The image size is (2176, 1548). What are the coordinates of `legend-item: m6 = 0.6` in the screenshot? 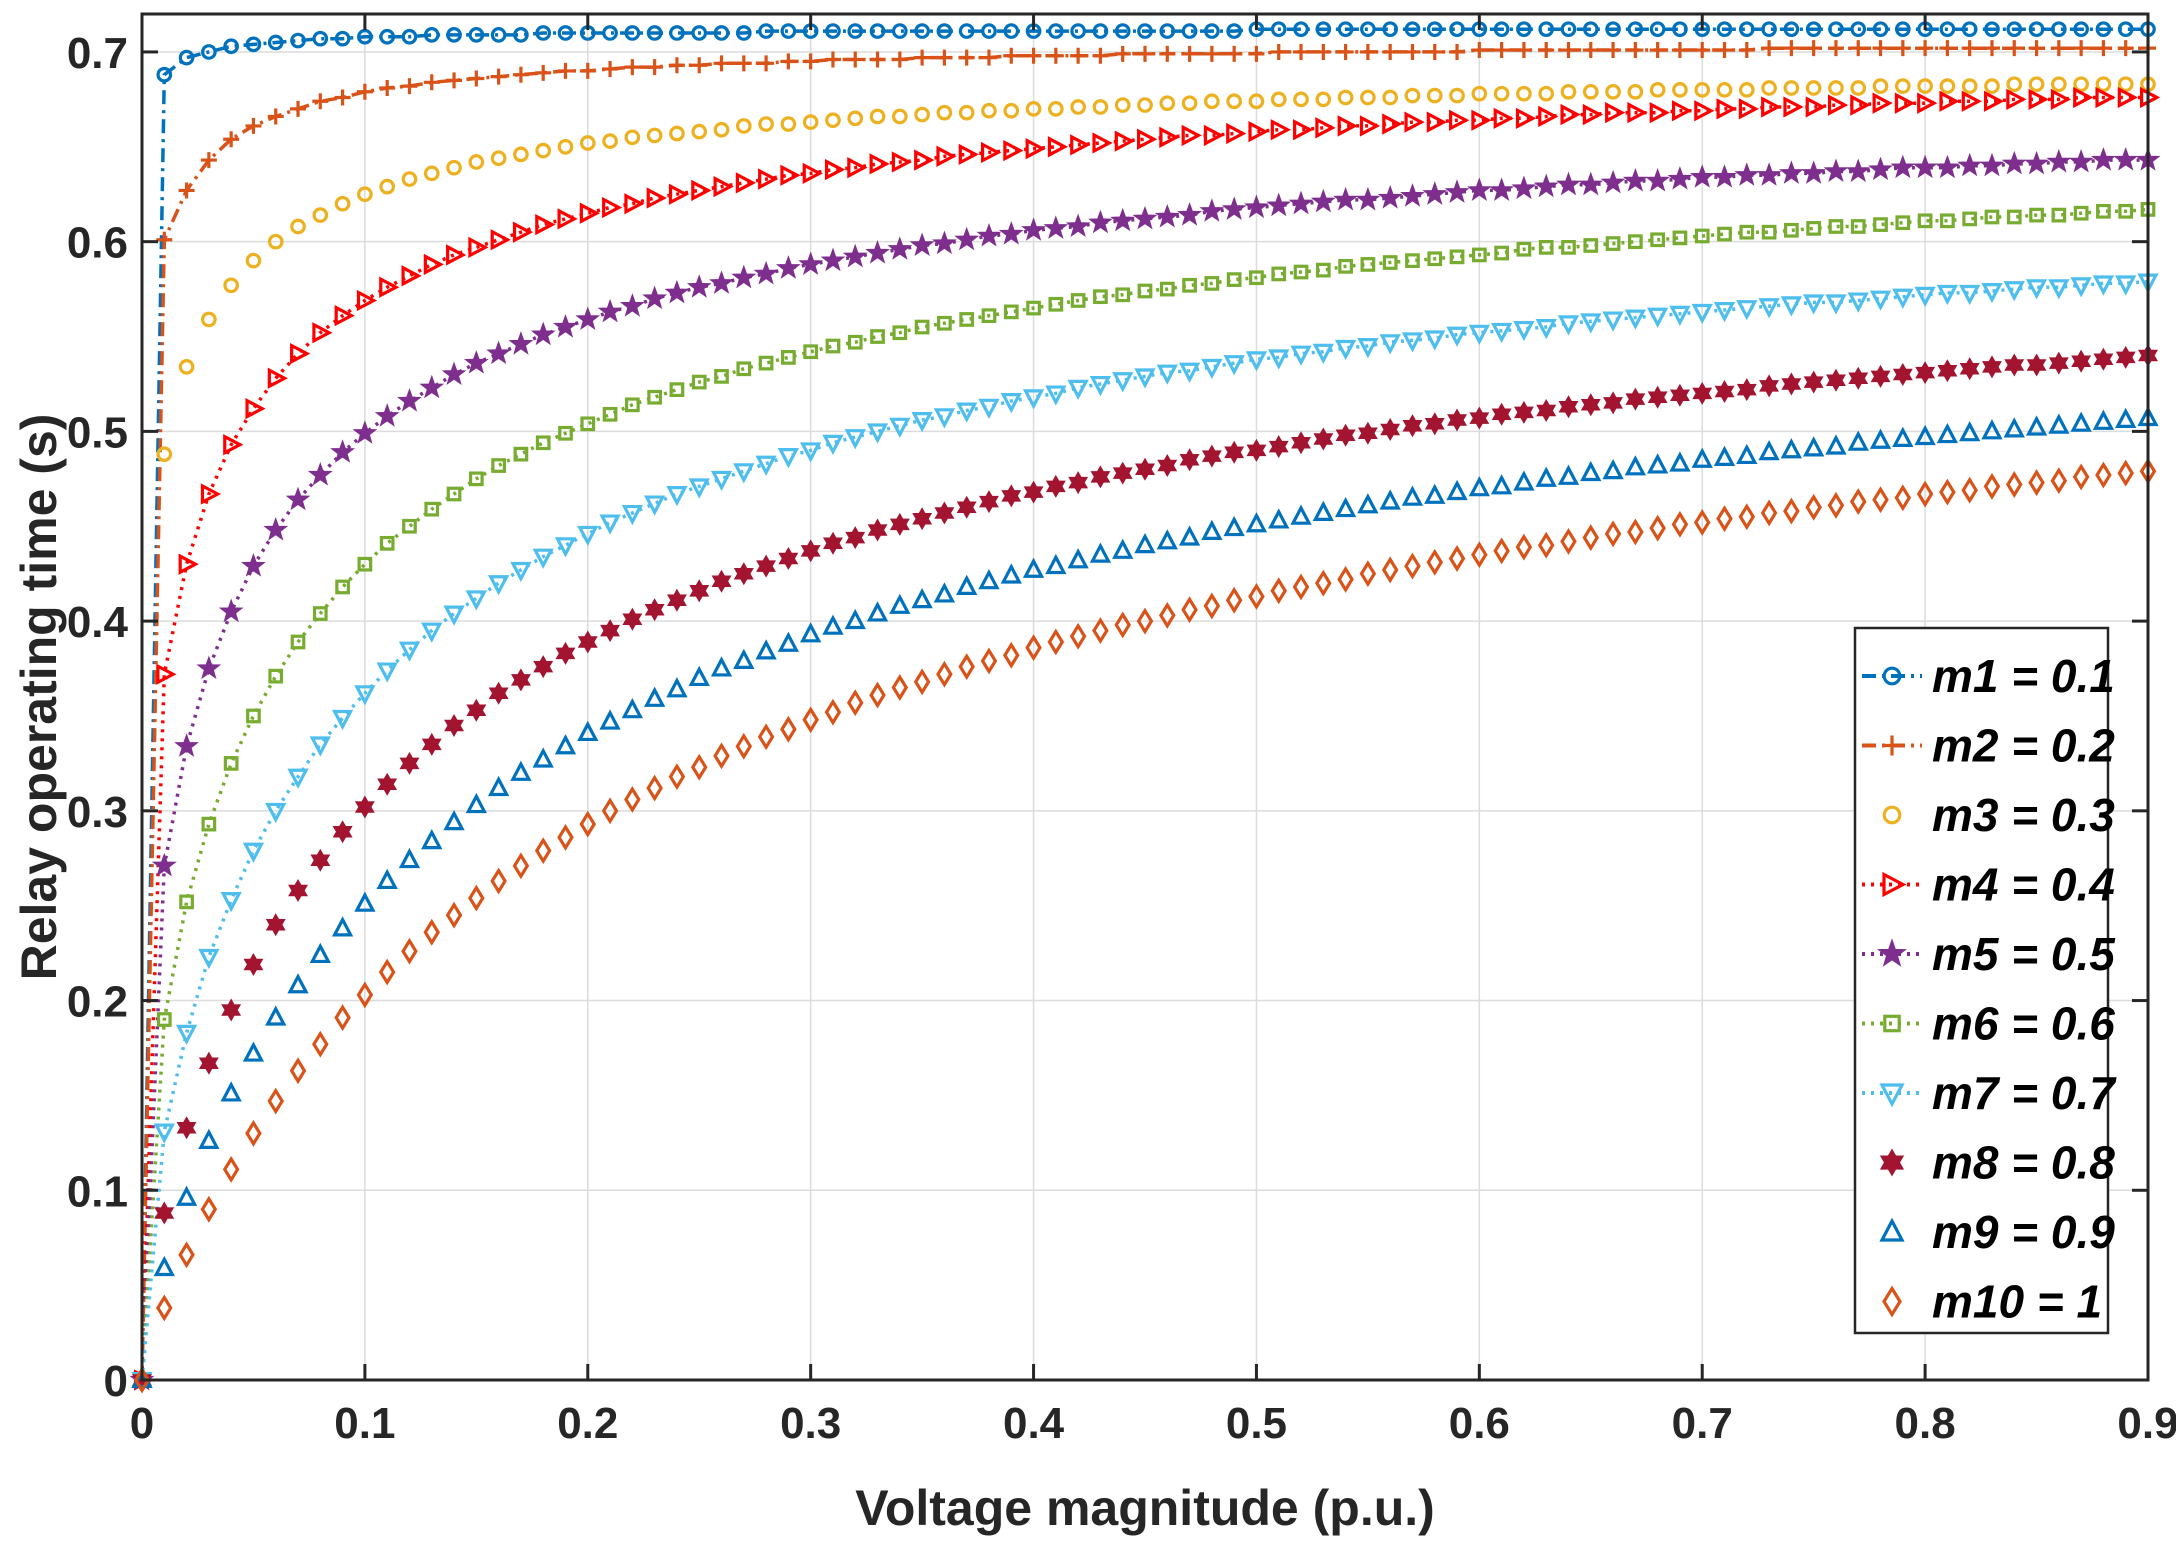 It's located at (1988, 1024).